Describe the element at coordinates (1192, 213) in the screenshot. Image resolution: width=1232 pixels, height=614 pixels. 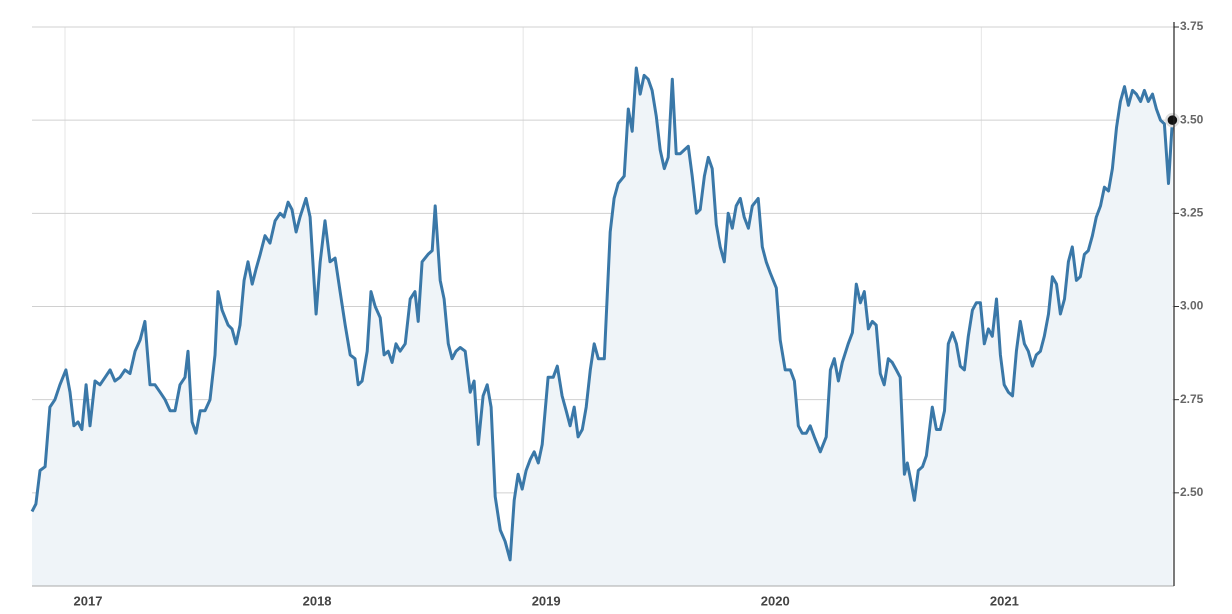
I see `y-tick-label: 3.25` at that location.